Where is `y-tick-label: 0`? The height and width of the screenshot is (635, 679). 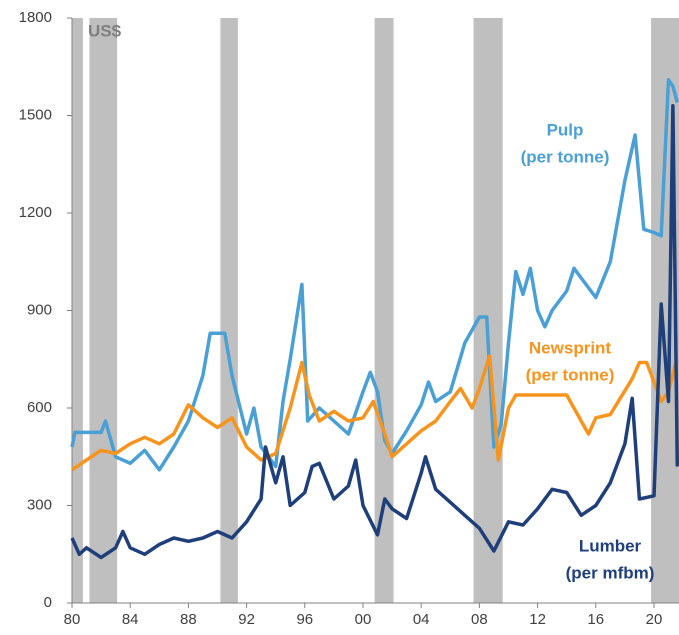 y-tick-label: 0 is located at coordinates (48, 602).